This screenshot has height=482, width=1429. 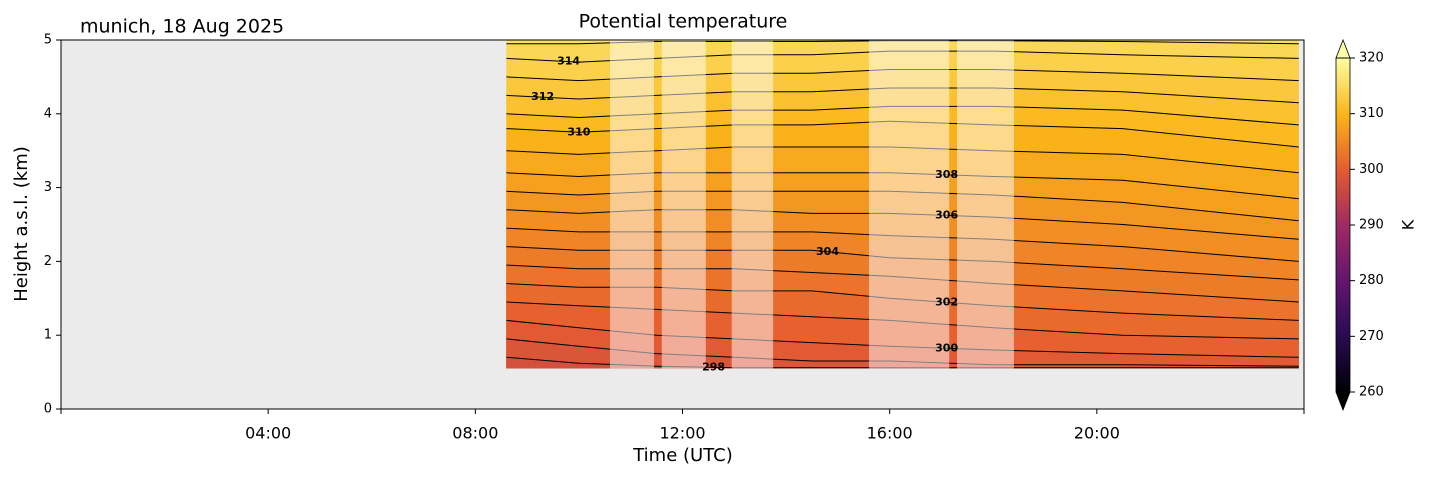 What do you see at coordinates (475, 433) in the screenshot?
I see `x-tick-label: 08:00` at bounding box center [475, 433].